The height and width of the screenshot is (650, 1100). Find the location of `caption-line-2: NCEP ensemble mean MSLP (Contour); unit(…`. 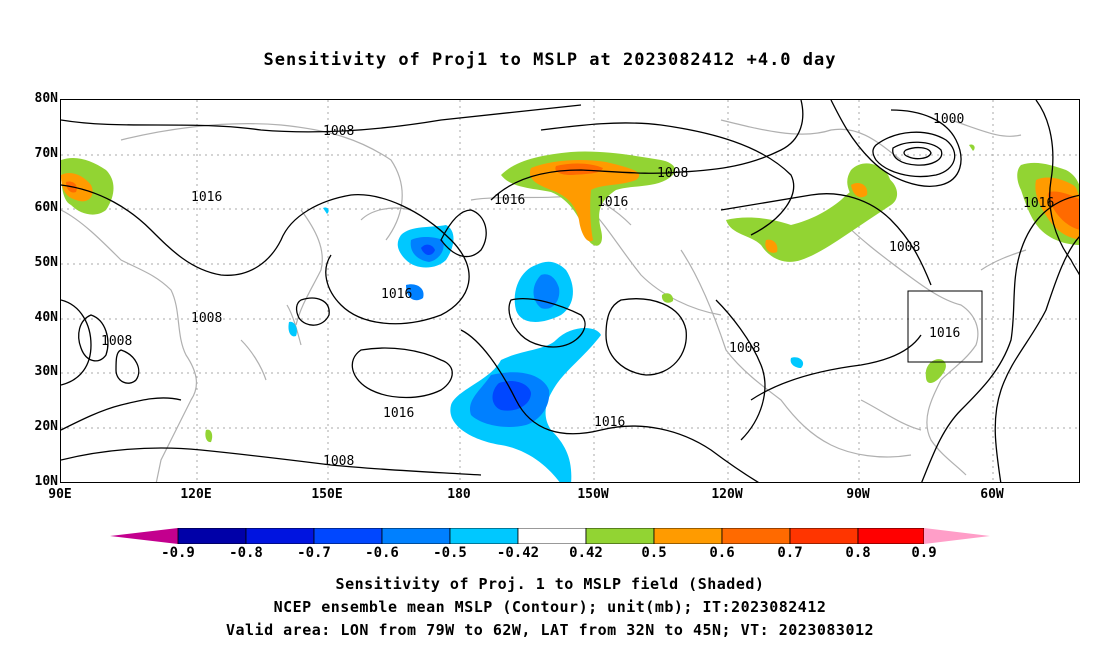

caption-line-2: NCEP ensemble mean MSLP (Contour); unit(… is located at coordinates (550, 607).